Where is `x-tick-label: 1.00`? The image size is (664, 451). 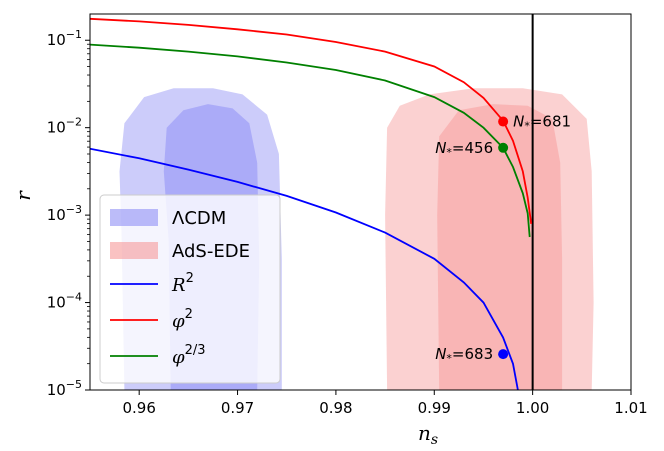 x-tick-label: 1.00 is located at coordinates (532, 408).